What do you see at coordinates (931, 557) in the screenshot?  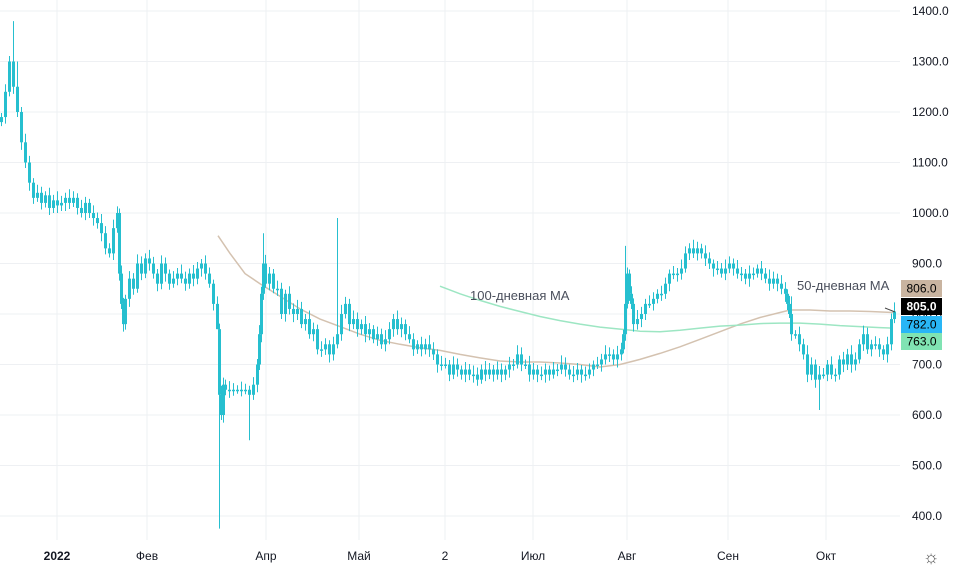 I see `settings-icon: ☼` at bounding box center [931, 557].